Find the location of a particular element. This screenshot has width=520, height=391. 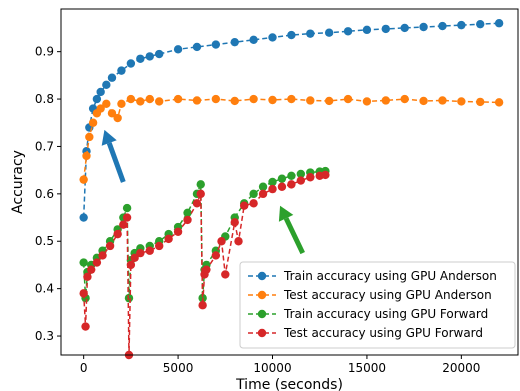

y-tick-label: 0.7 is located at coordinates (44, 146).